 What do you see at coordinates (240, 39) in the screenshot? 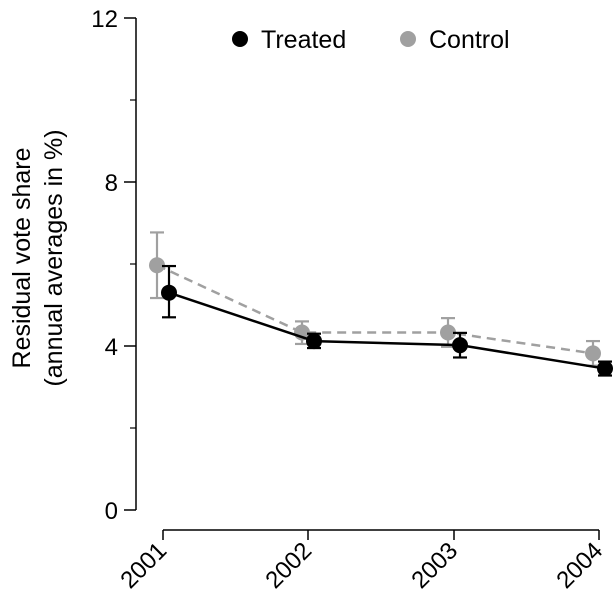
I see `legend-marker-treated` at bounding box center [240, 39].